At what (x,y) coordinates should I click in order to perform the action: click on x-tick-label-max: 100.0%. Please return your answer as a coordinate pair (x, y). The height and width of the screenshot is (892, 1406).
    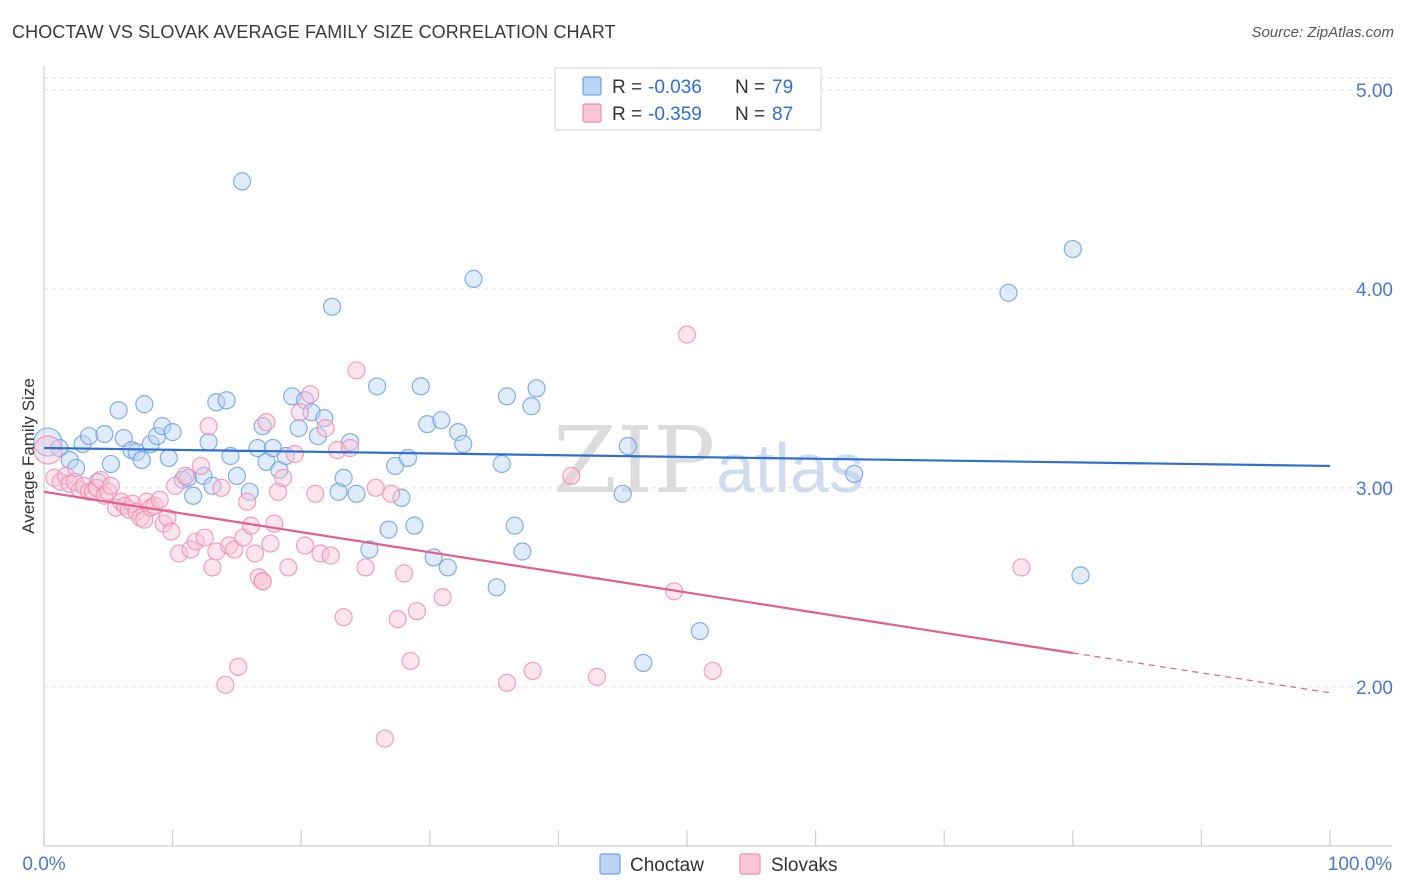
    Looking at the image, I should click on (1360, 864).